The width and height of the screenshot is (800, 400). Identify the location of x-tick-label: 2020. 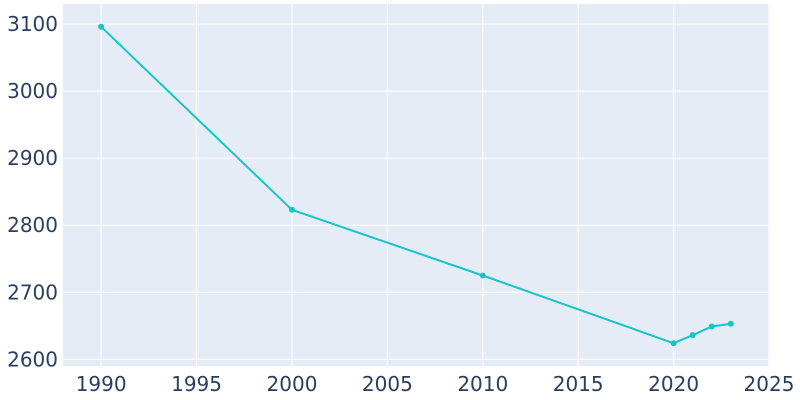
(673, 384).